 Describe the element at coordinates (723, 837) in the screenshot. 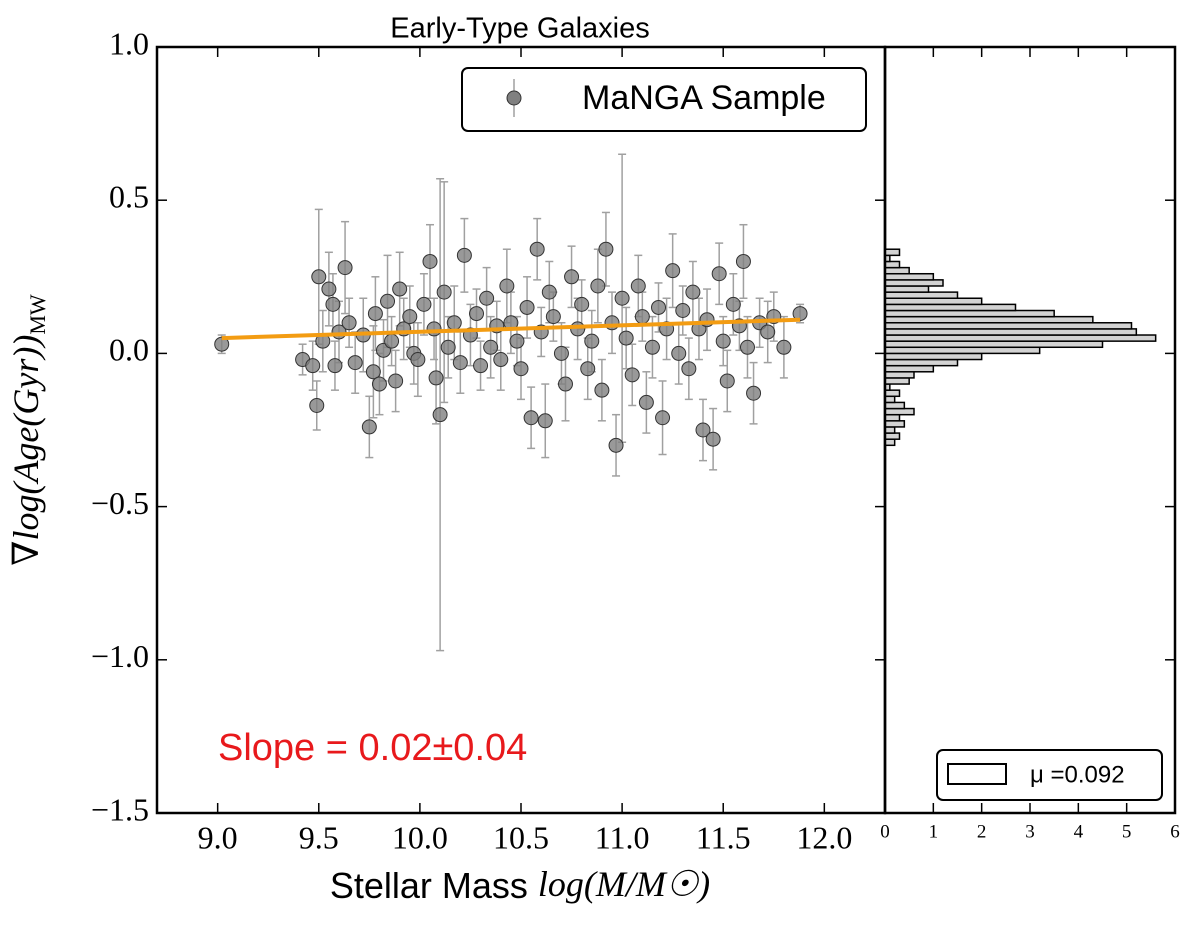

I see `x-tick-label: 11.5` at that location.